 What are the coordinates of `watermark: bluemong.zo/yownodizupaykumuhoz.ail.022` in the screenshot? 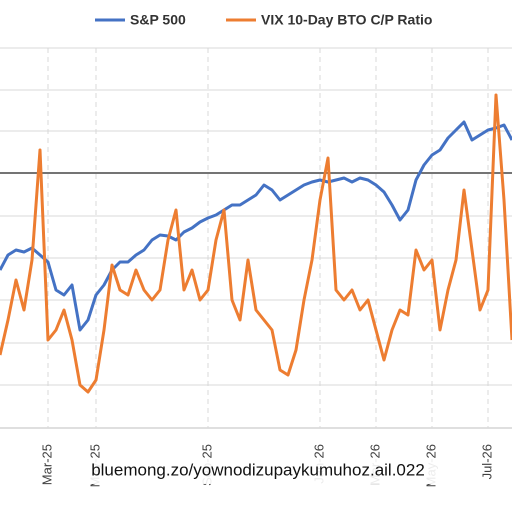 It's located at (258, 469).